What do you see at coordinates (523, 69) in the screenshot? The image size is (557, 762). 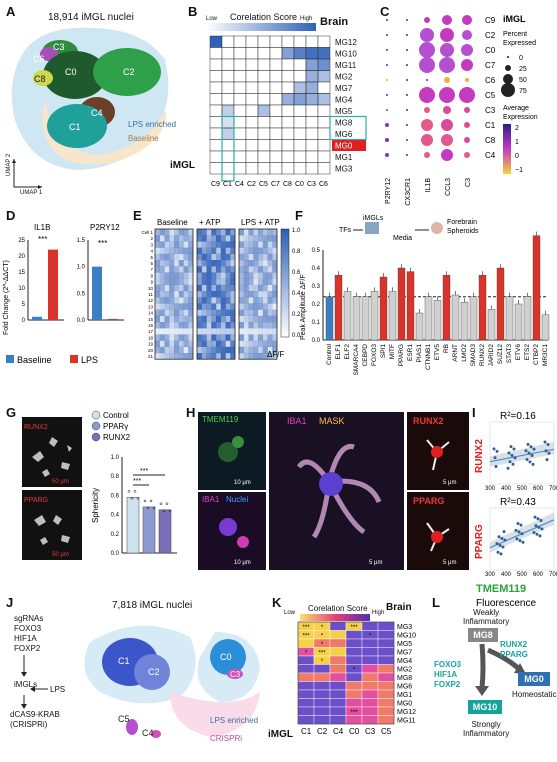 I see `c-pct-tick: 25` at bounding box center [523, 69].